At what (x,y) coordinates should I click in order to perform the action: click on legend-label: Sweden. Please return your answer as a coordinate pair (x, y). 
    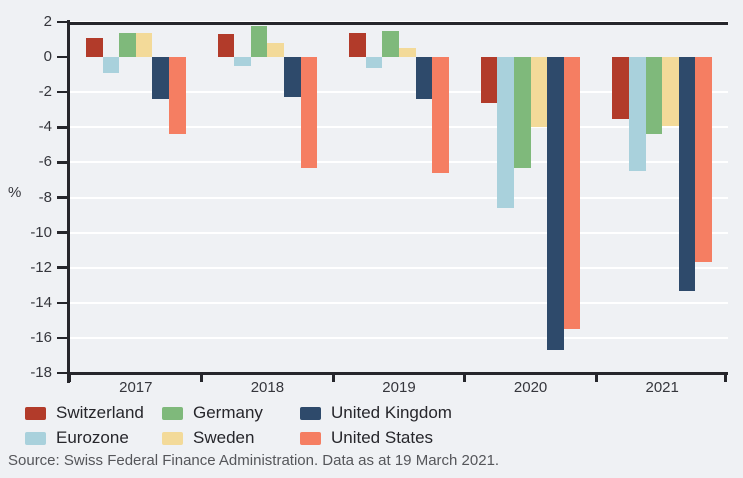
    Looking at the image, I should click on (224, 437).